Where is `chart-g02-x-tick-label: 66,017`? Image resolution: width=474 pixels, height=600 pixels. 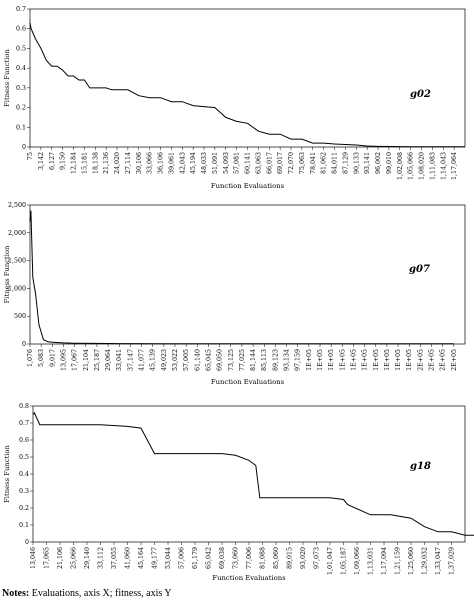 chart-g02-x-tick-label: 66,017 is located at coordinates (269, 163).